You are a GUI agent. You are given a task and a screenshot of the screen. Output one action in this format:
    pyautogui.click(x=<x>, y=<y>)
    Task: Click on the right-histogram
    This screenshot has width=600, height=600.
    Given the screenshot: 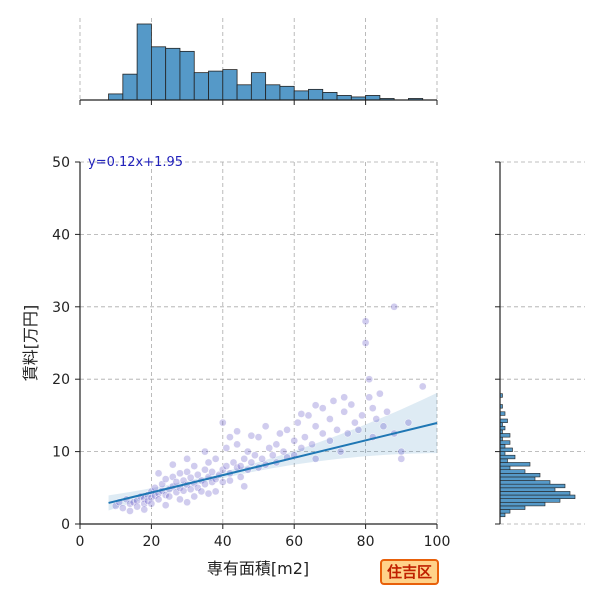 What is the action you would take?
    pyautogui.click(x=537, y=455)
    